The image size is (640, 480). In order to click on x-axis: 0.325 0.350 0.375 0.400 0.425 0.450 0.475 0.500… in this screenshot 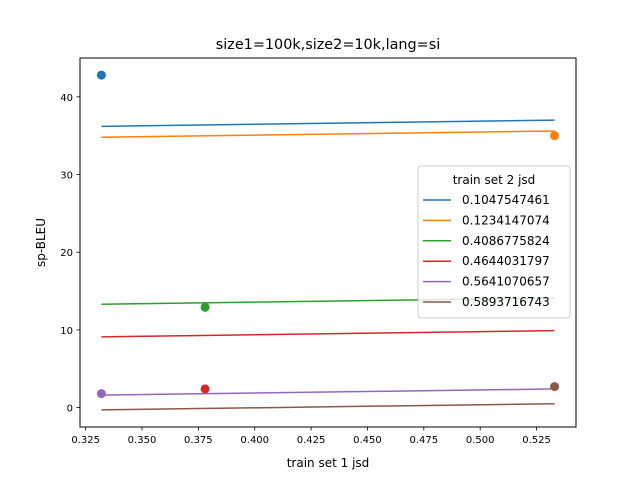, I will do `click(311, 436)`.